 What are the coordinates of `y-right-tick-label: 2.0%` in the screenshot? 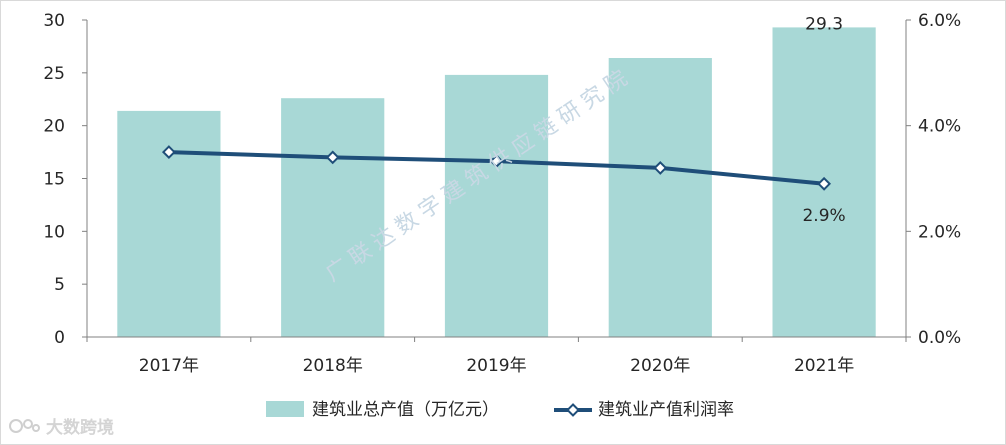 It's located at (939, 232).